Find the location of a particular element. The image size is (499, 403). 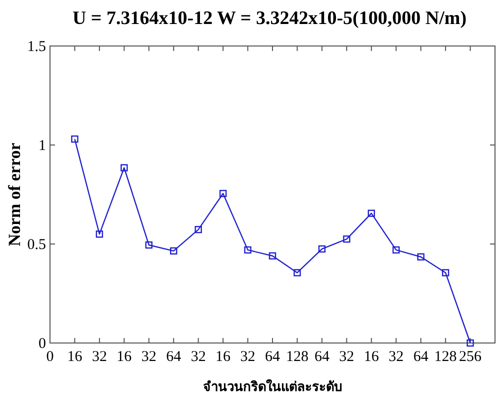

y-axis-title: Norm of error is located at coordinates (14, 194).